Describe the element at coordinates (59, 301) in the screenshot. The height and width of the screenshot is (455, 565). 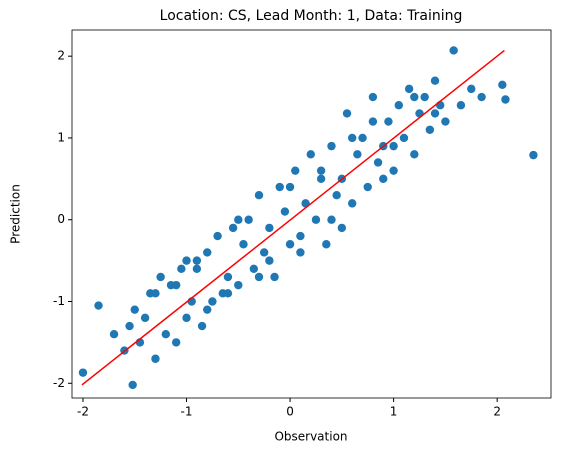
I see `y-tick-label: -1` at that location.